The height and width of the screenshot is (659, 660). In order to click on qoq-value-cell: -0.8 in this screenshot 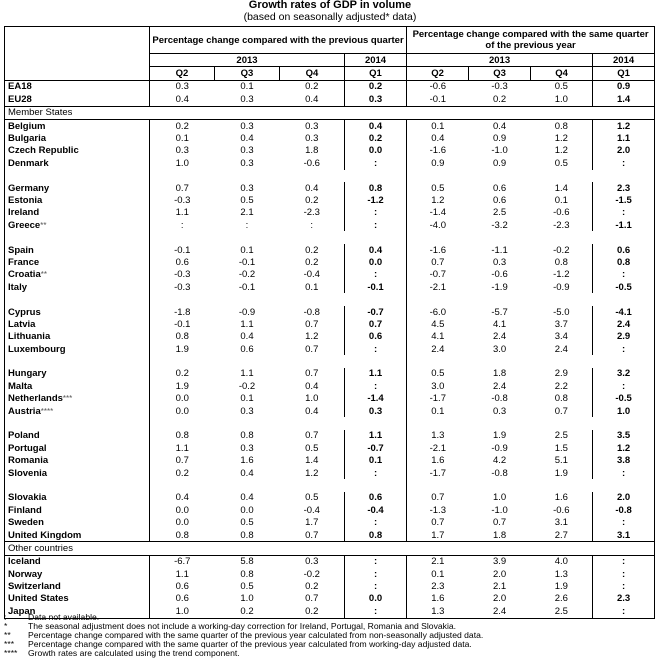, I will do `click(312, 312)`.